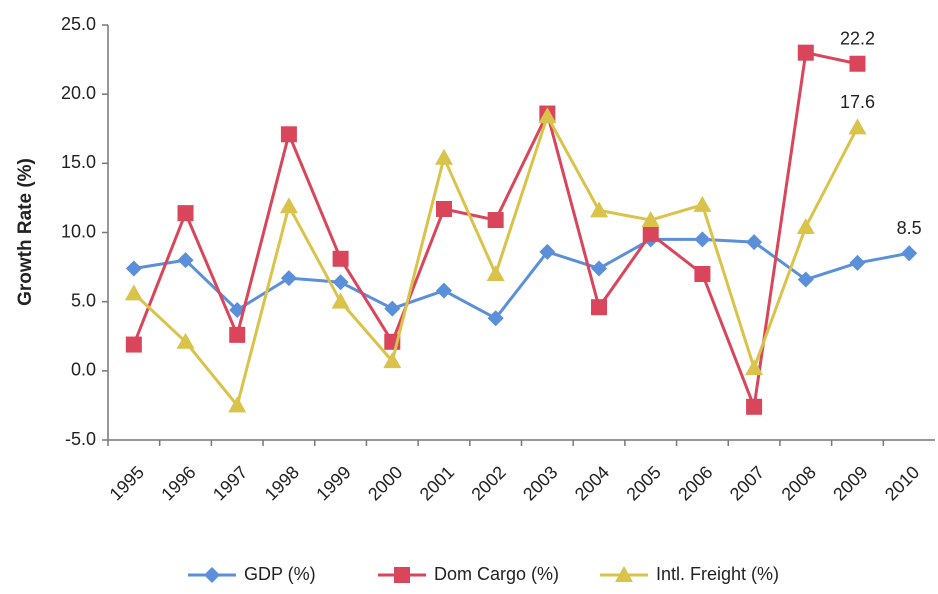 This screenshot has width=938, height=594. What do you see at coordinates (496, 574) in the screenshot?
I see `legend-label: Dom Cargo (%)` at bounding box center [496, 574].